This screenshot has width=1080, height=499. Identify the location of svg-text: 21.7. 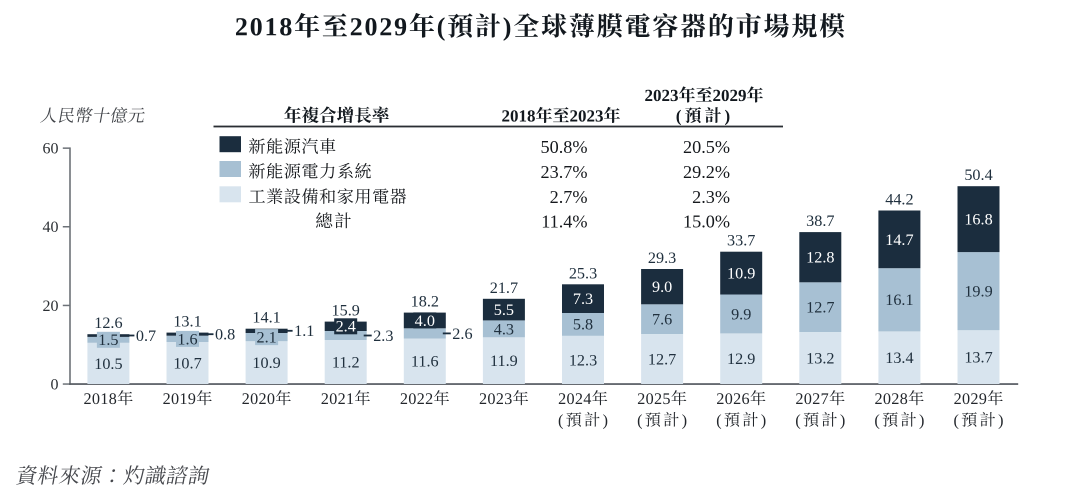
(504, 288).